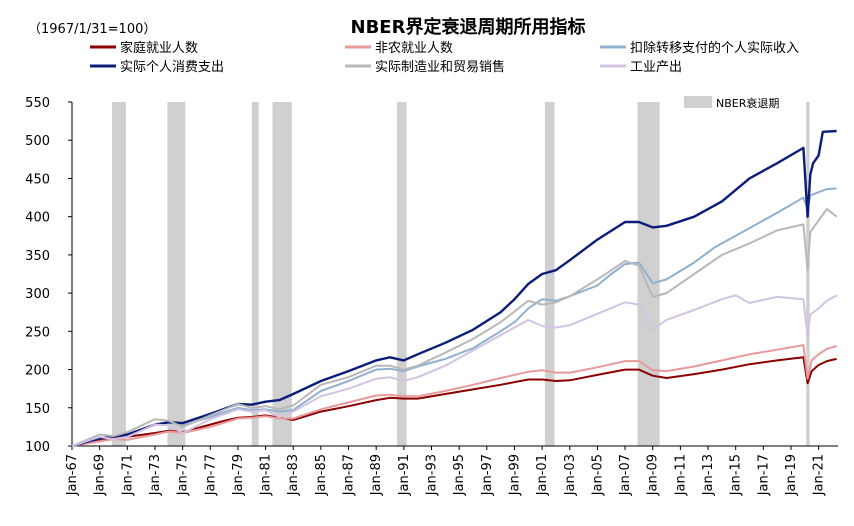 The height and width of the screenshot is (526, 854). I want to click on y-tick-label: 200, so click(37, 371).